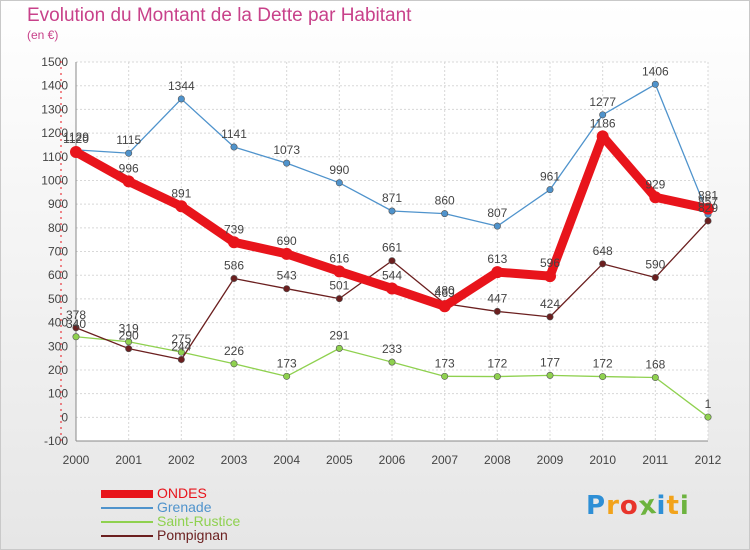 This screenshot has width=750, height=550. Describe the element at coordinates (602, 460) in the screenshot. I see `x-tick-label: 2010` at that location.